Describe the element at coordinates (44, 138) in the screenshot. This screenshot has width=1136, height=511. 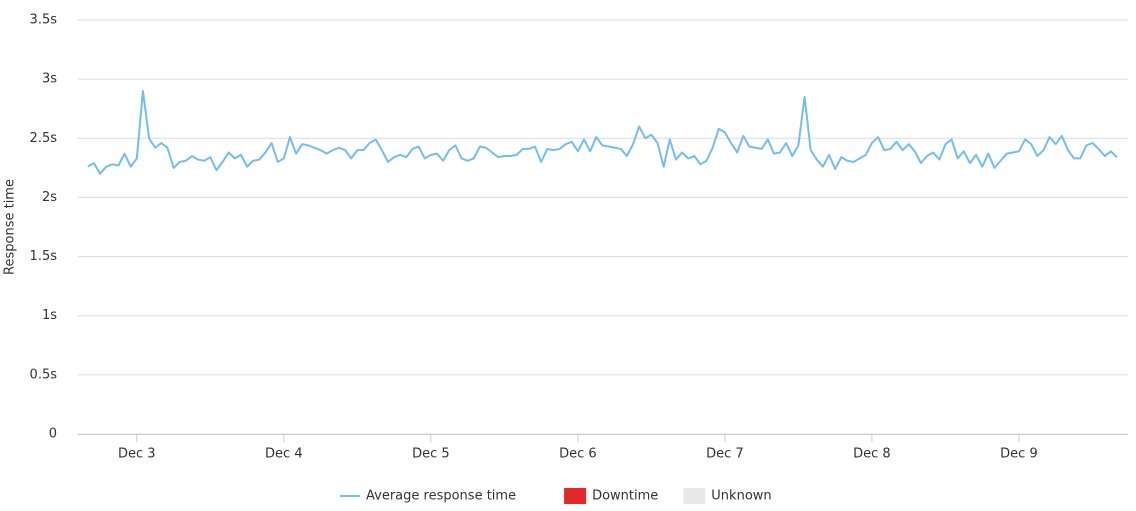
I see `y-tick-label: 2.5s` at that location.